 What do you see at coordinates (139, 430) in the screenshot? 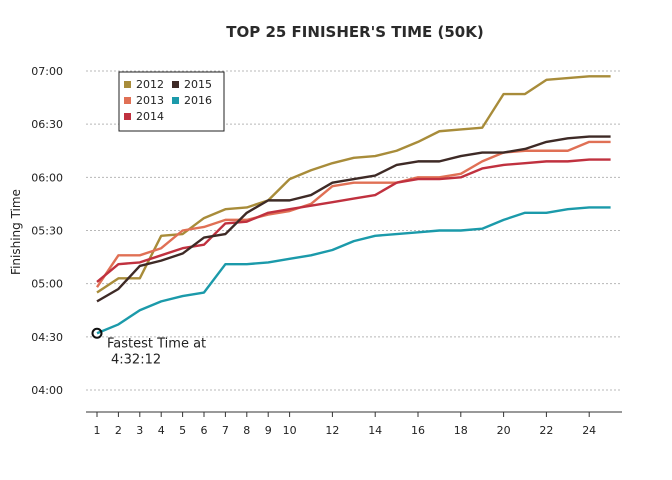
I see `x-tick-label: 3` at bounding box center [139, 430].